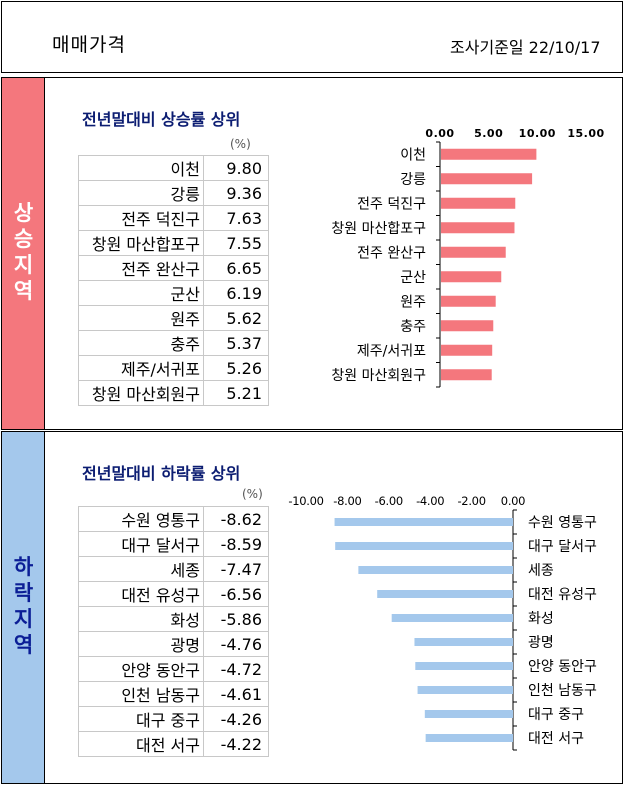 This screenshot has width=624, height=786. I want to click on header-panel: 매매가격 조사기준일 22/10/17, so click(312, 37).